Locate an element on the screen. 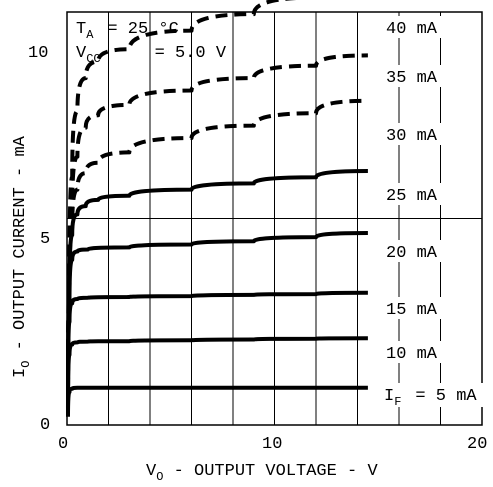 The width and height of the screenshot is (493, 487). y-tick-label-5: 5 is located at coordinates (45, 239).